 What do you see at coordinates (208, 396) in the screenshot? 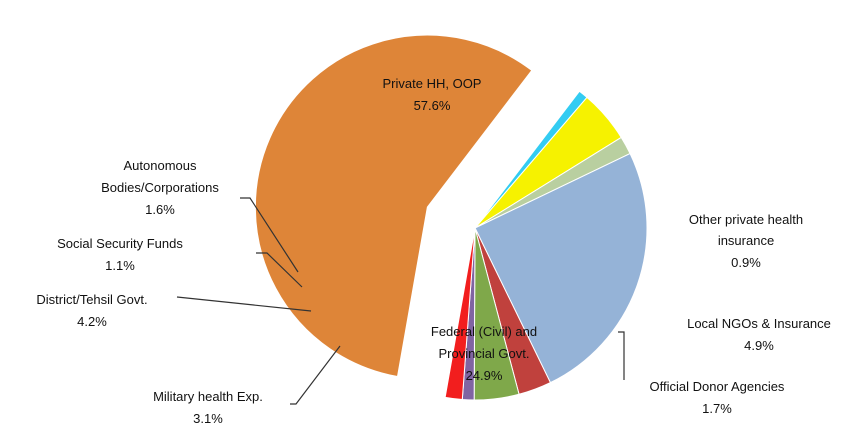
I see `slice-name-label: Military health Exp.` at bounding box center [208, 396].